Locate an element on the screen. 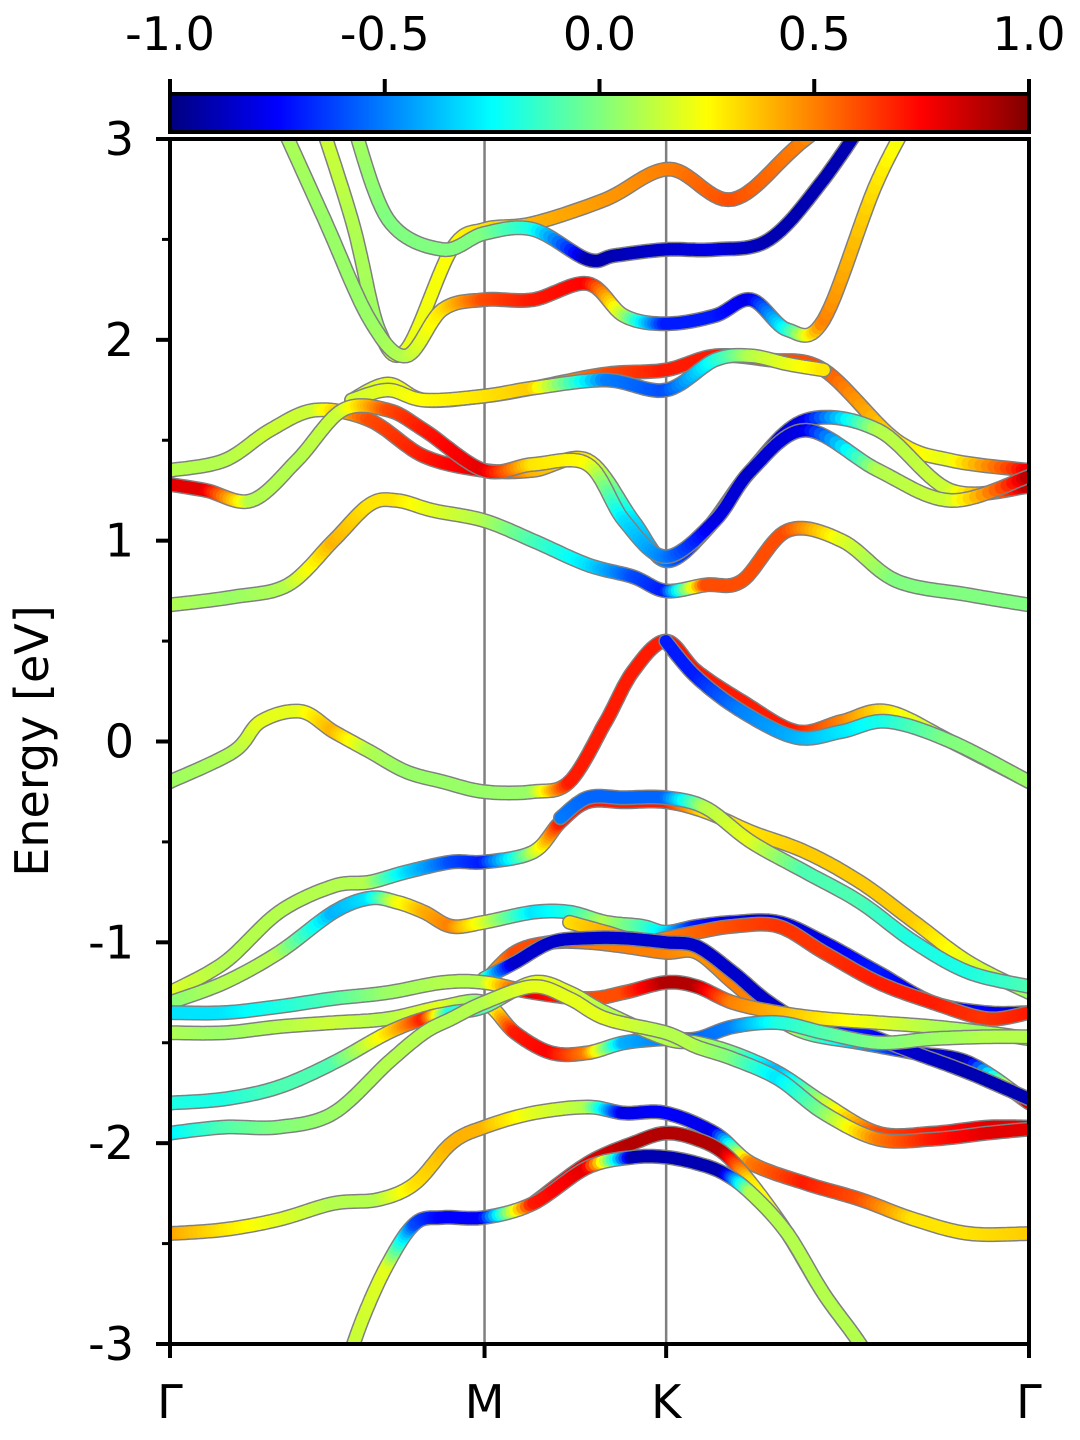  y-tick-label: -1 is located at coordinates (111, 942).